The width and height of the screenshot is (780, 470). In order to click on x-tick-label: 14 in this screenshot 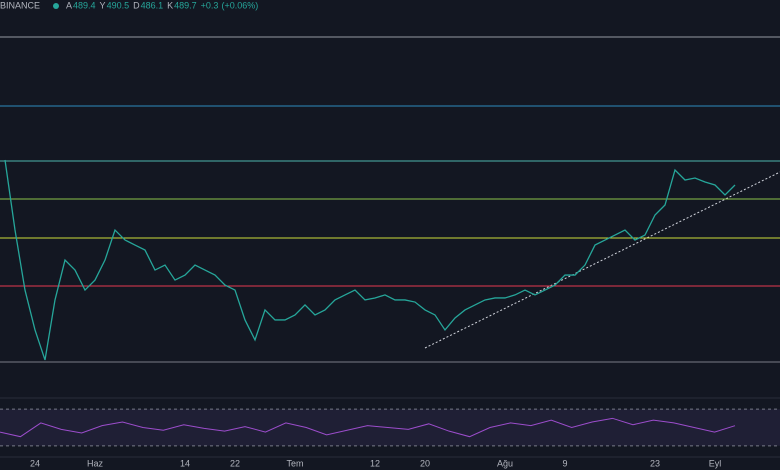, I will do `click(185, 463)`.